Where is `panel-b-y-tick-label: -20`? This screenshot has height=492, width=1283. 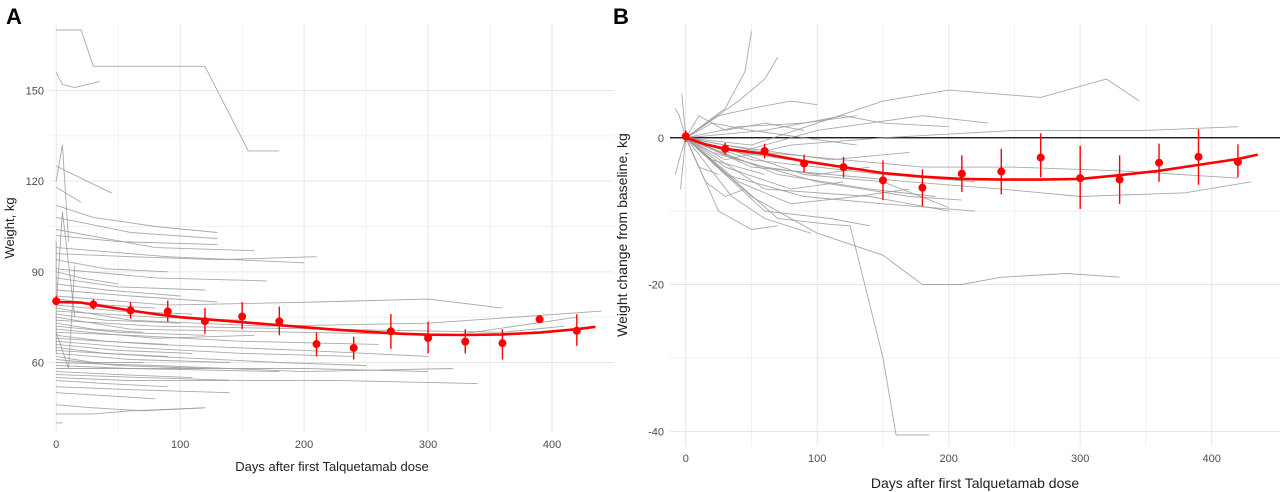
panel-b-y-tick-label: -20 is located at coordinates (656, 286).